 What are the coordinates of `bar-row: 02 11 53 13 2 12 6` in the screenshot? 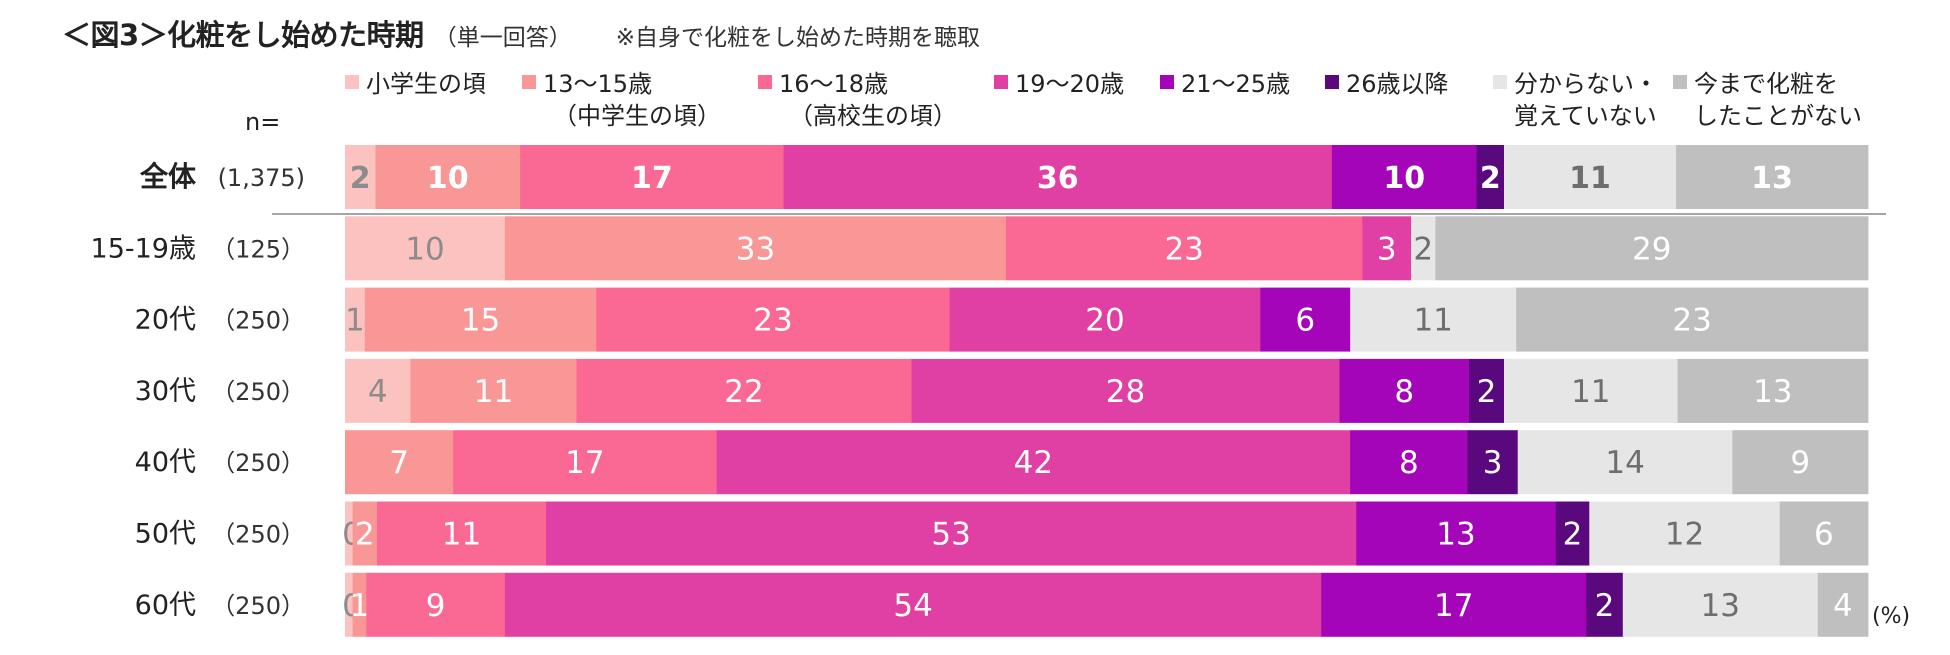 It's located at (1105, 533).